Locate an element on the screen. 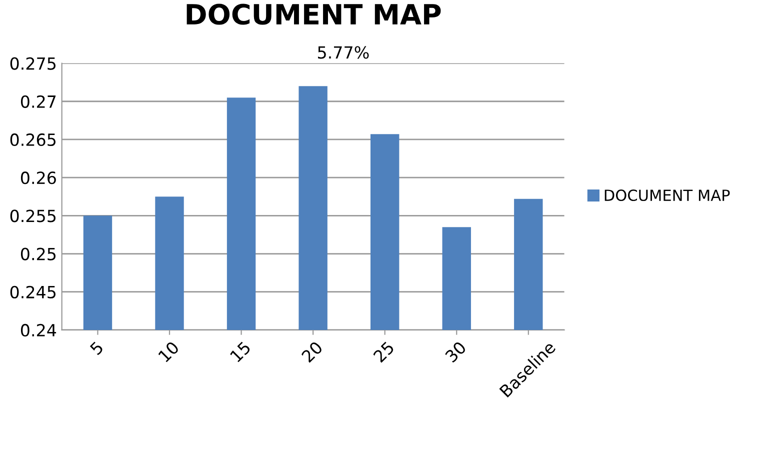 This screenshot has height=452, width=773. y-tick-label: 0.25 is located at coordinates (38, 254).